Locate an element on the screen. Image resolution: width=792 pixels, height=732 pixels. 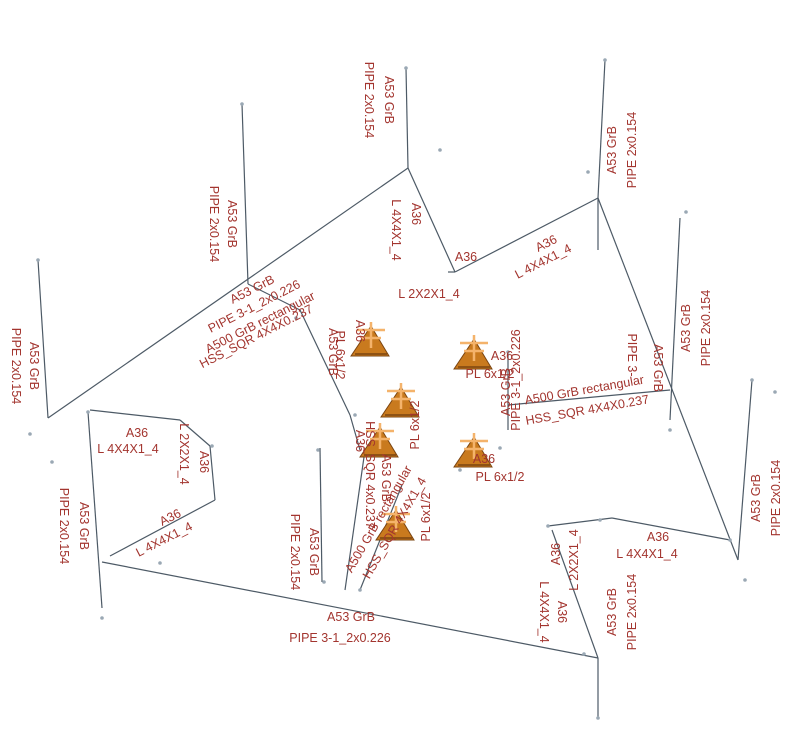
member-label: HSS_SQR 4x0.237 is located at coordinates (370, 475).